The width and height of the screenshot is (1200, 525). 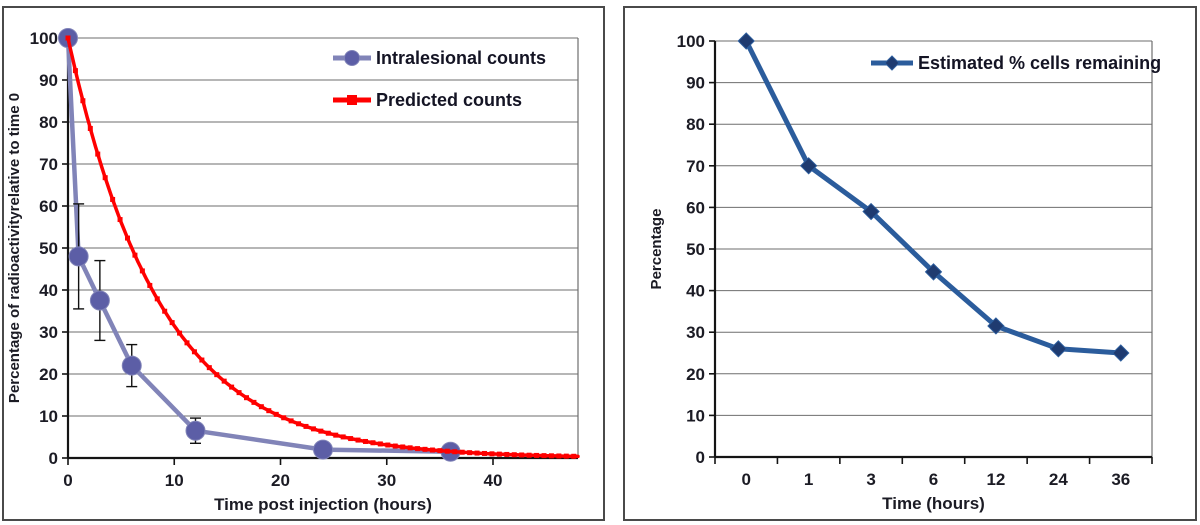 I want to click on legend-entry-estimated-cells-remaining: Estimated % cells remaining, so click(x=1016, y=63).